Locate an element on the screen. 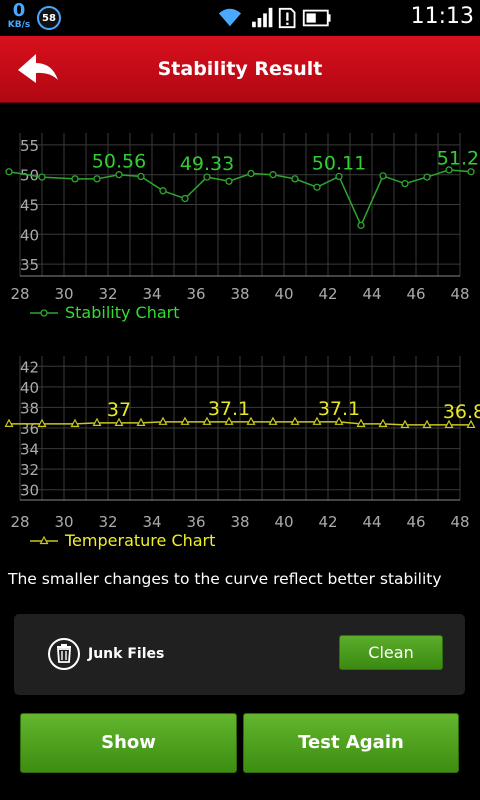 This screenshot has height=800, width=480. y-tick-label: 55 is located at coordinates (29, 146).